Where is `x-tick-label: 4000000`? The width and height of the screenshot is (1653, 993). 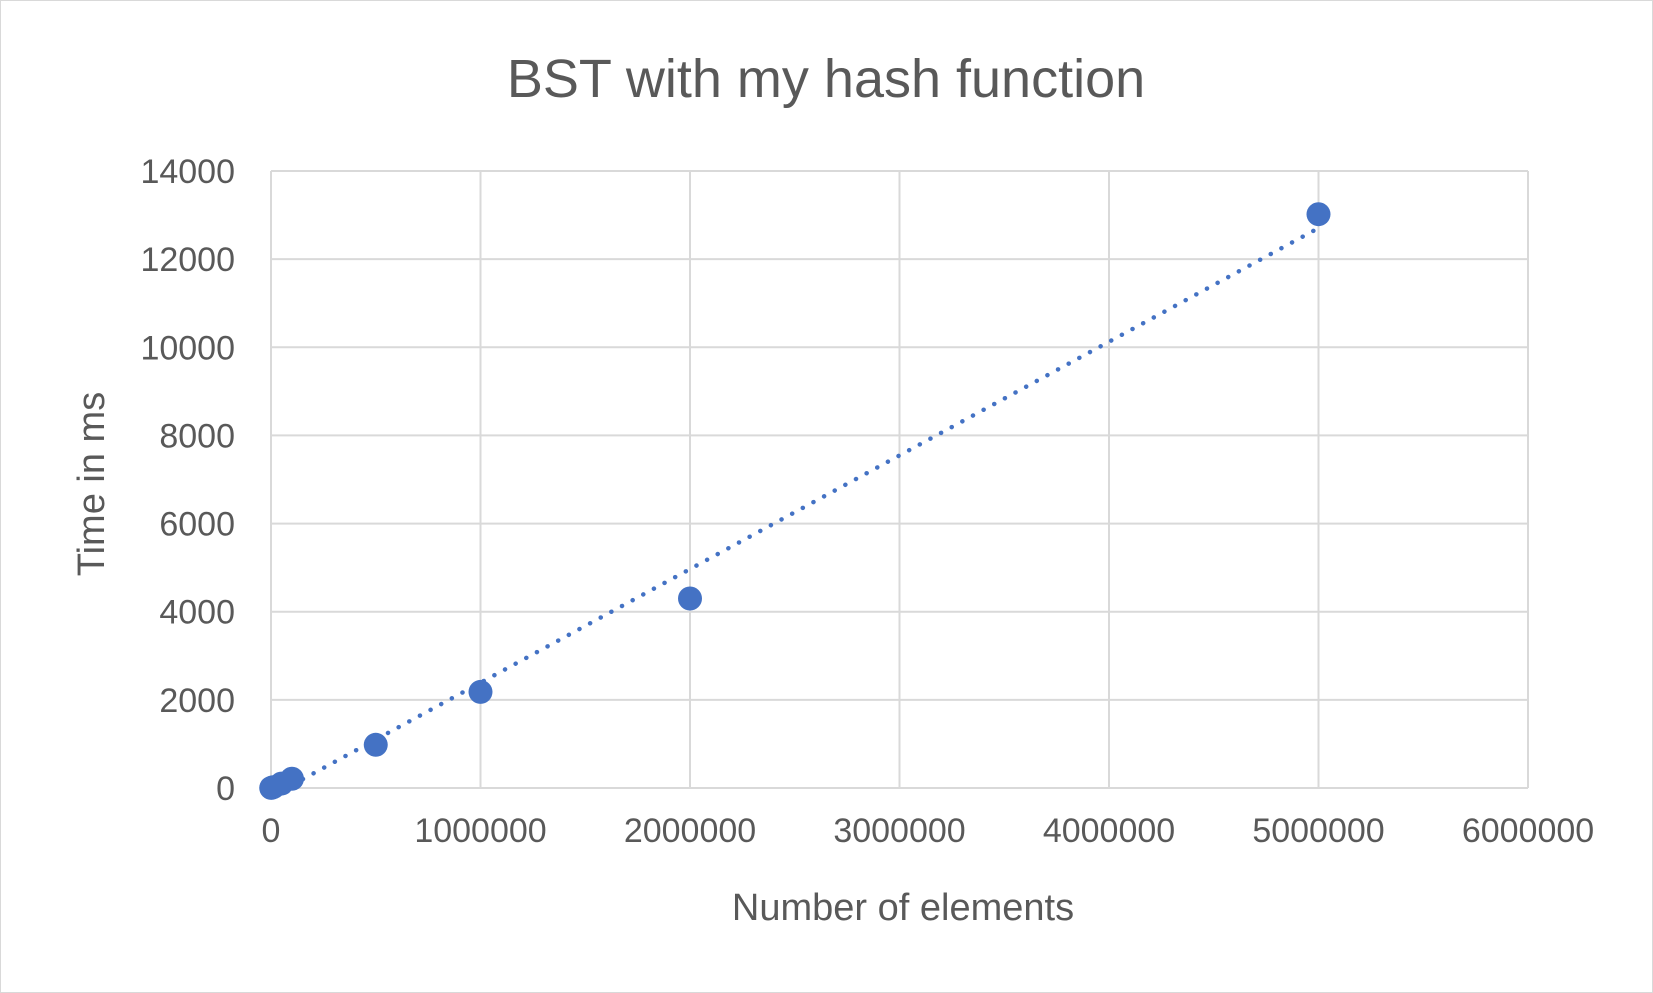
x-tick-label: 4000000 is located at coordinates (1109, 831).